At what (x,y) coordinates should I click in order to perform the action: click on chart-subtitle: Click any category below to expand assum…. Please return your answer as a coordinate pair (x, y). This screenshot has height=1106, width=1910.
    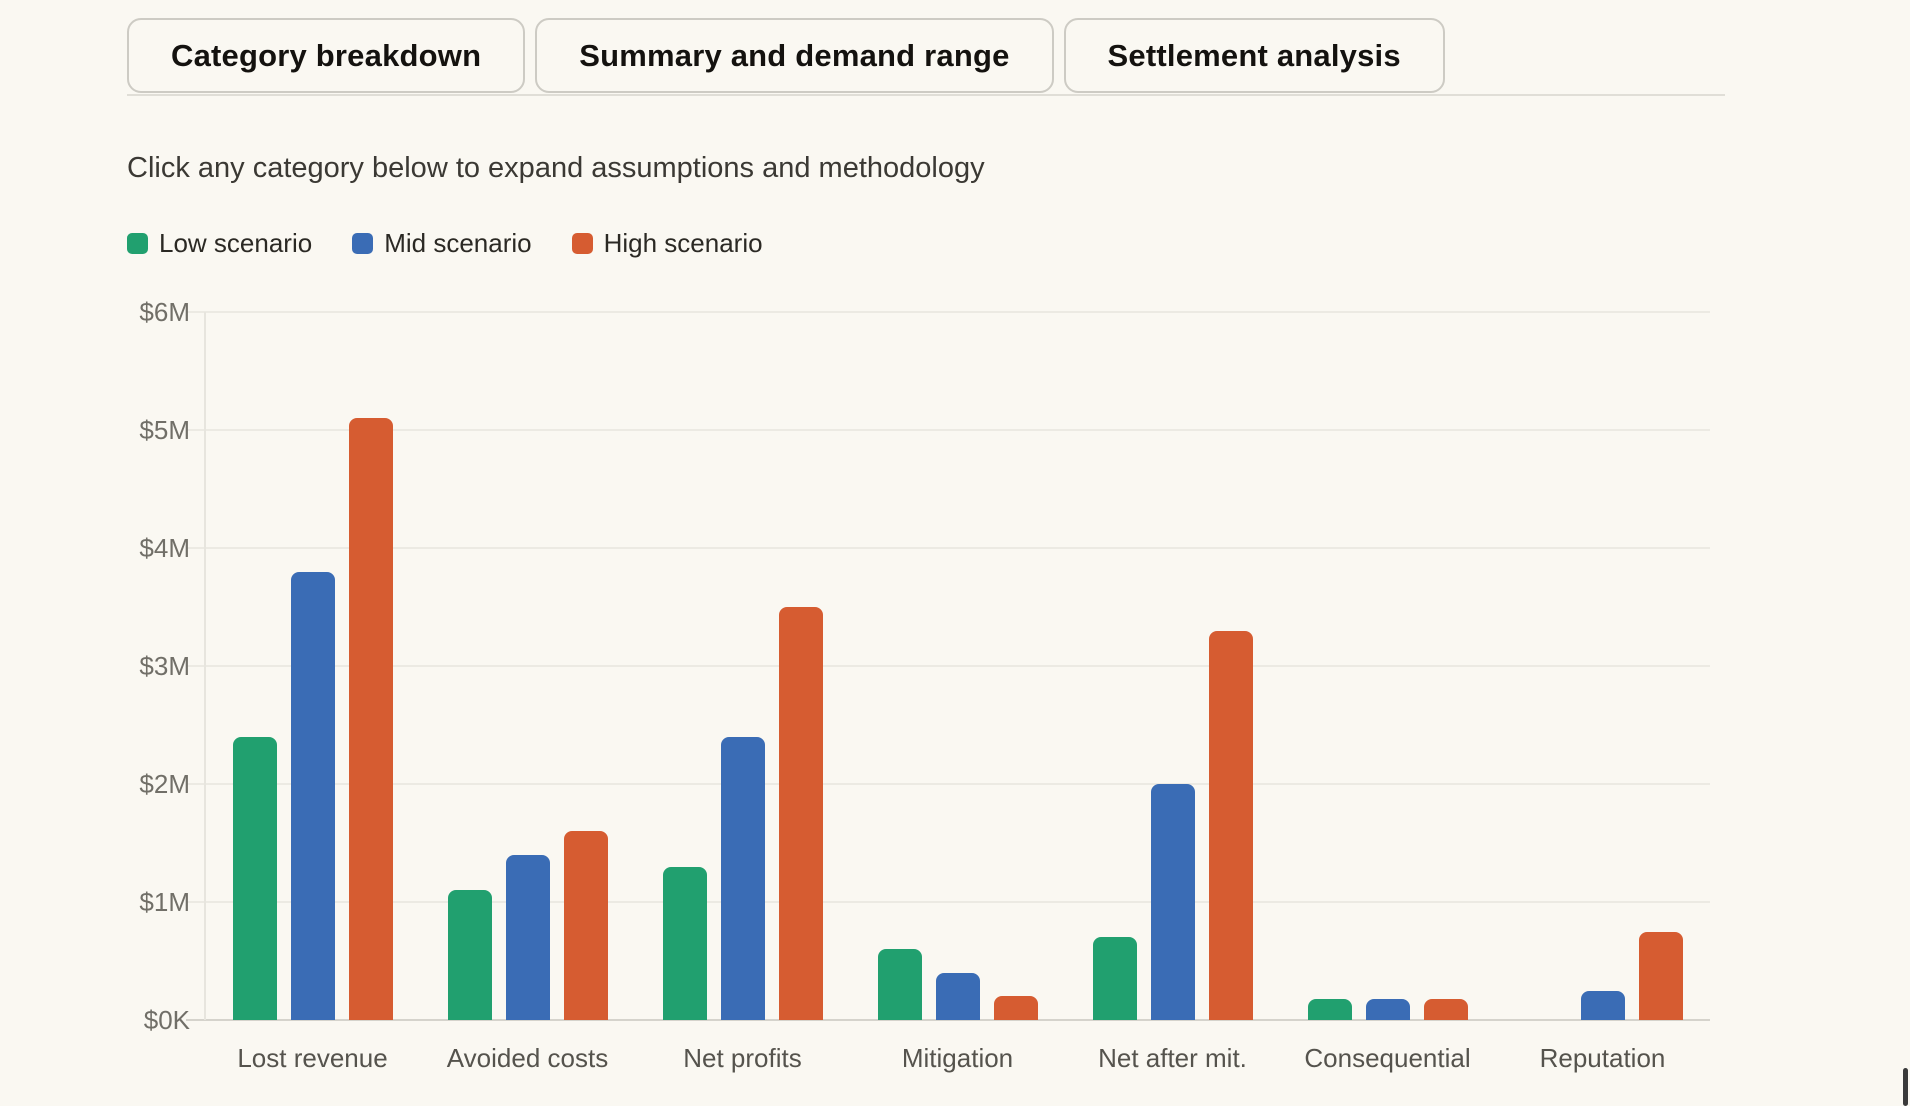
    Looking at the image, I should click on (556, 168).